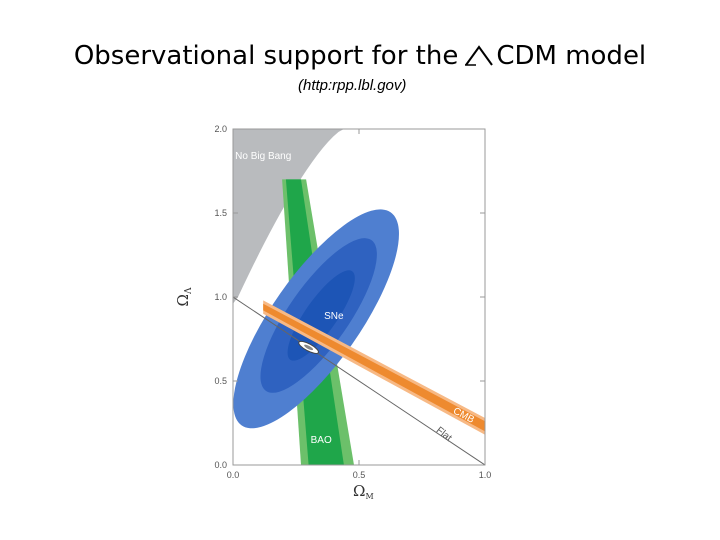 The width and height of the screenshot is (720, 540). Describe the element at coordinates (233, 475) in the screenshot. I see `x-tick-label: 0.0` at that location.